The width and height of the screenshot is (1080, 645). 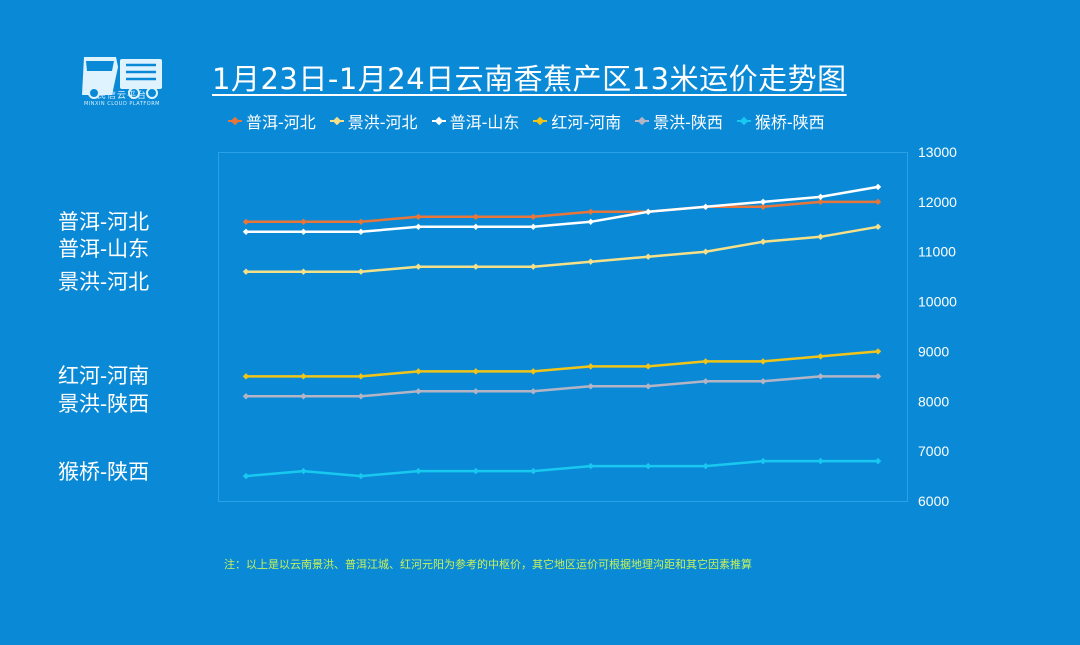 I want to click on legend-item: 普洱-河北, so click(x=272, y=121).